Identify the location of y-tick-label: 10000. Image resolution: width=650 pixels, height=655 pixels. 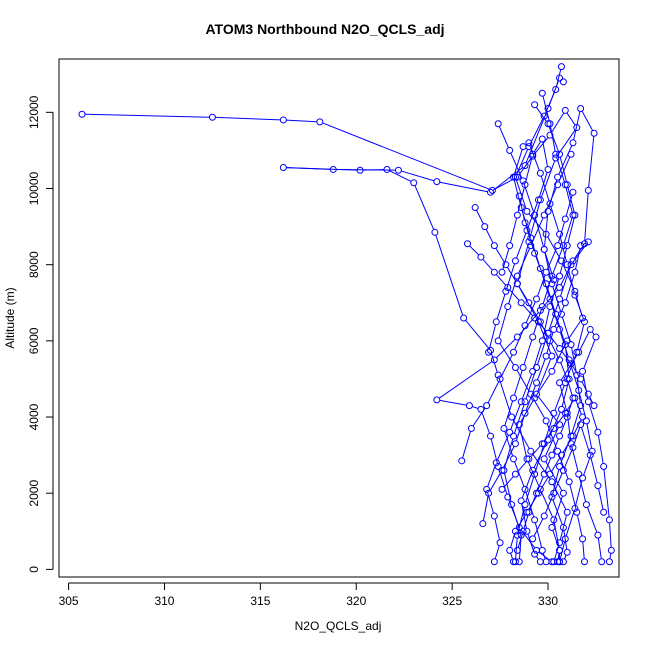
(34, 188).